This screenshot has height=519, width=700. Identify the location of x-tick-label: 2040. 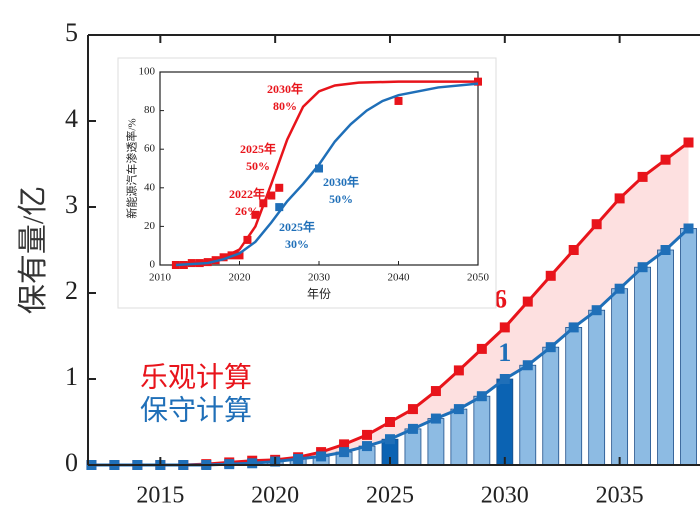
(399, 278).